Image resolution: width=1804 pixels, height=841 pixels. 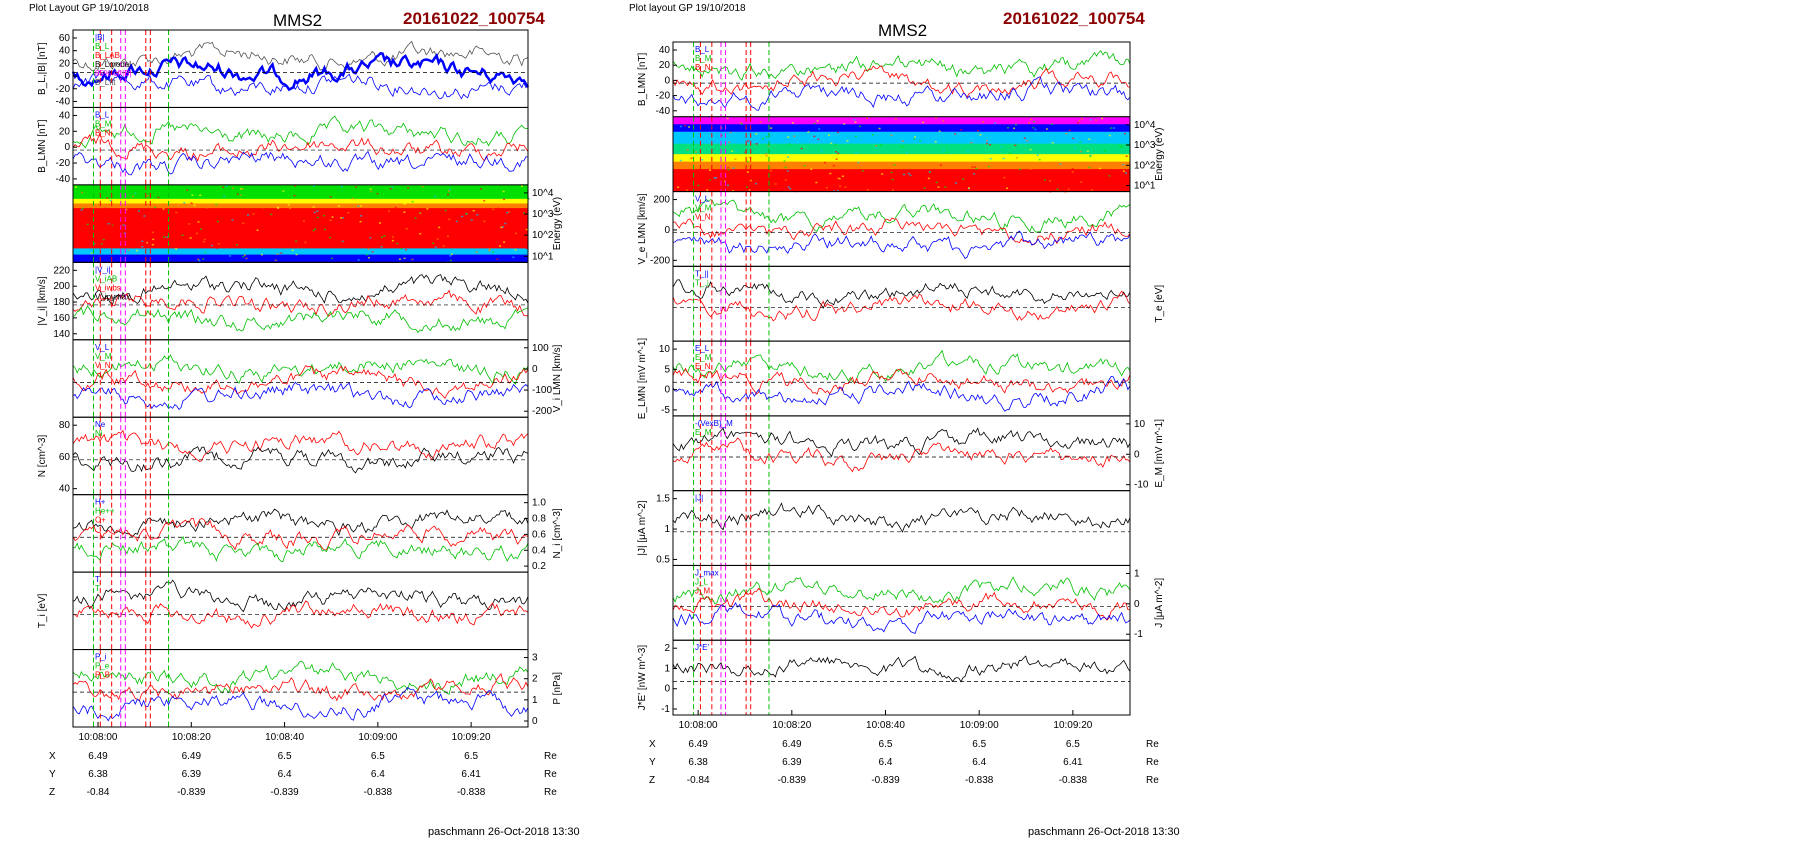 What do you see at coordinates (112, 296) in the screenshot?
I see `legend-entry: V_ipymax` at bounding box center [112, 296].